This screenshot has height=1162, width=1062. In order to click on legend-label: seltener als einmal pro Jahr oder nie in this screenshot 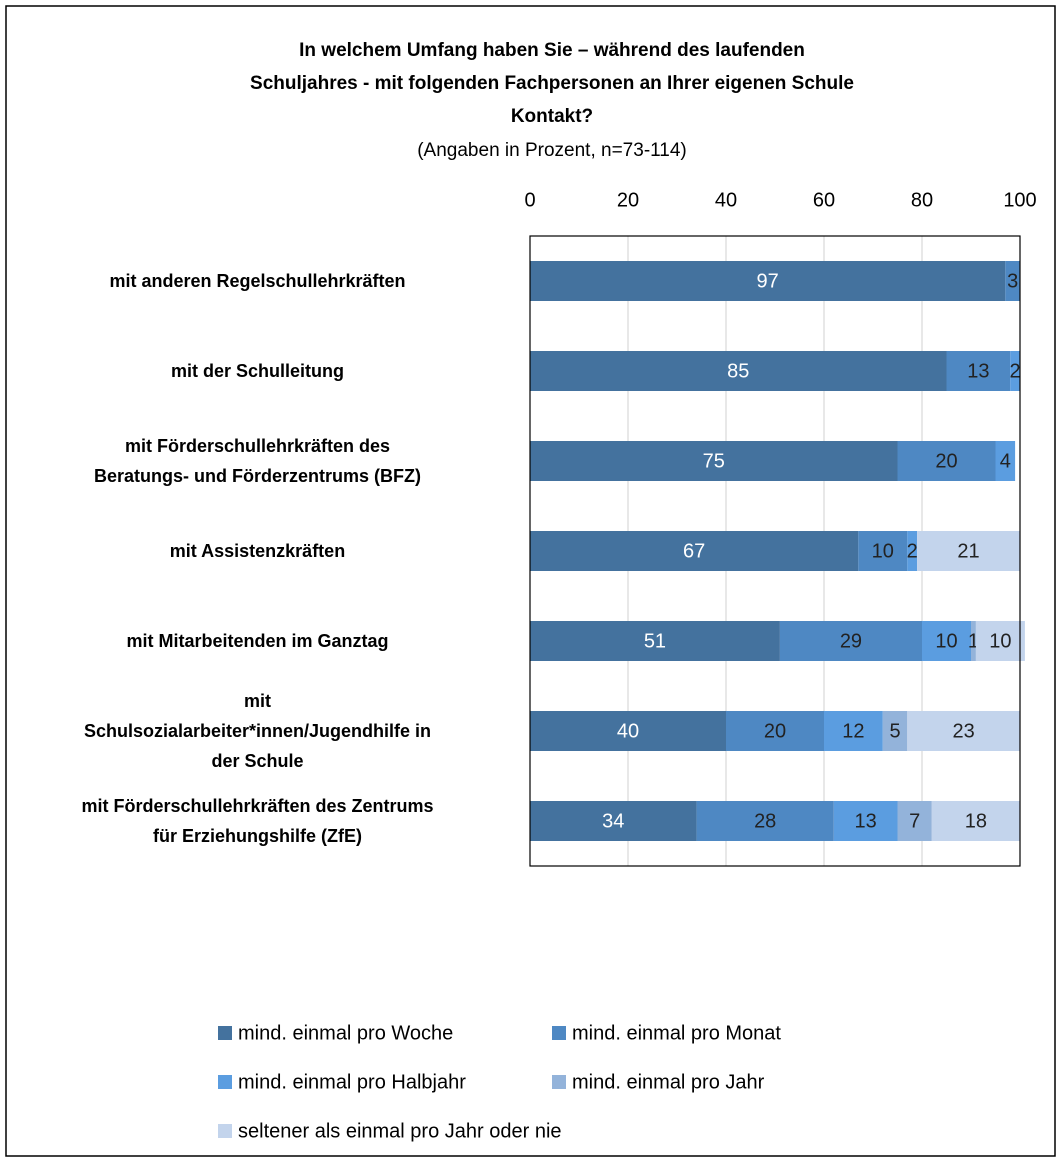, I will do `click(400, 1131)`.